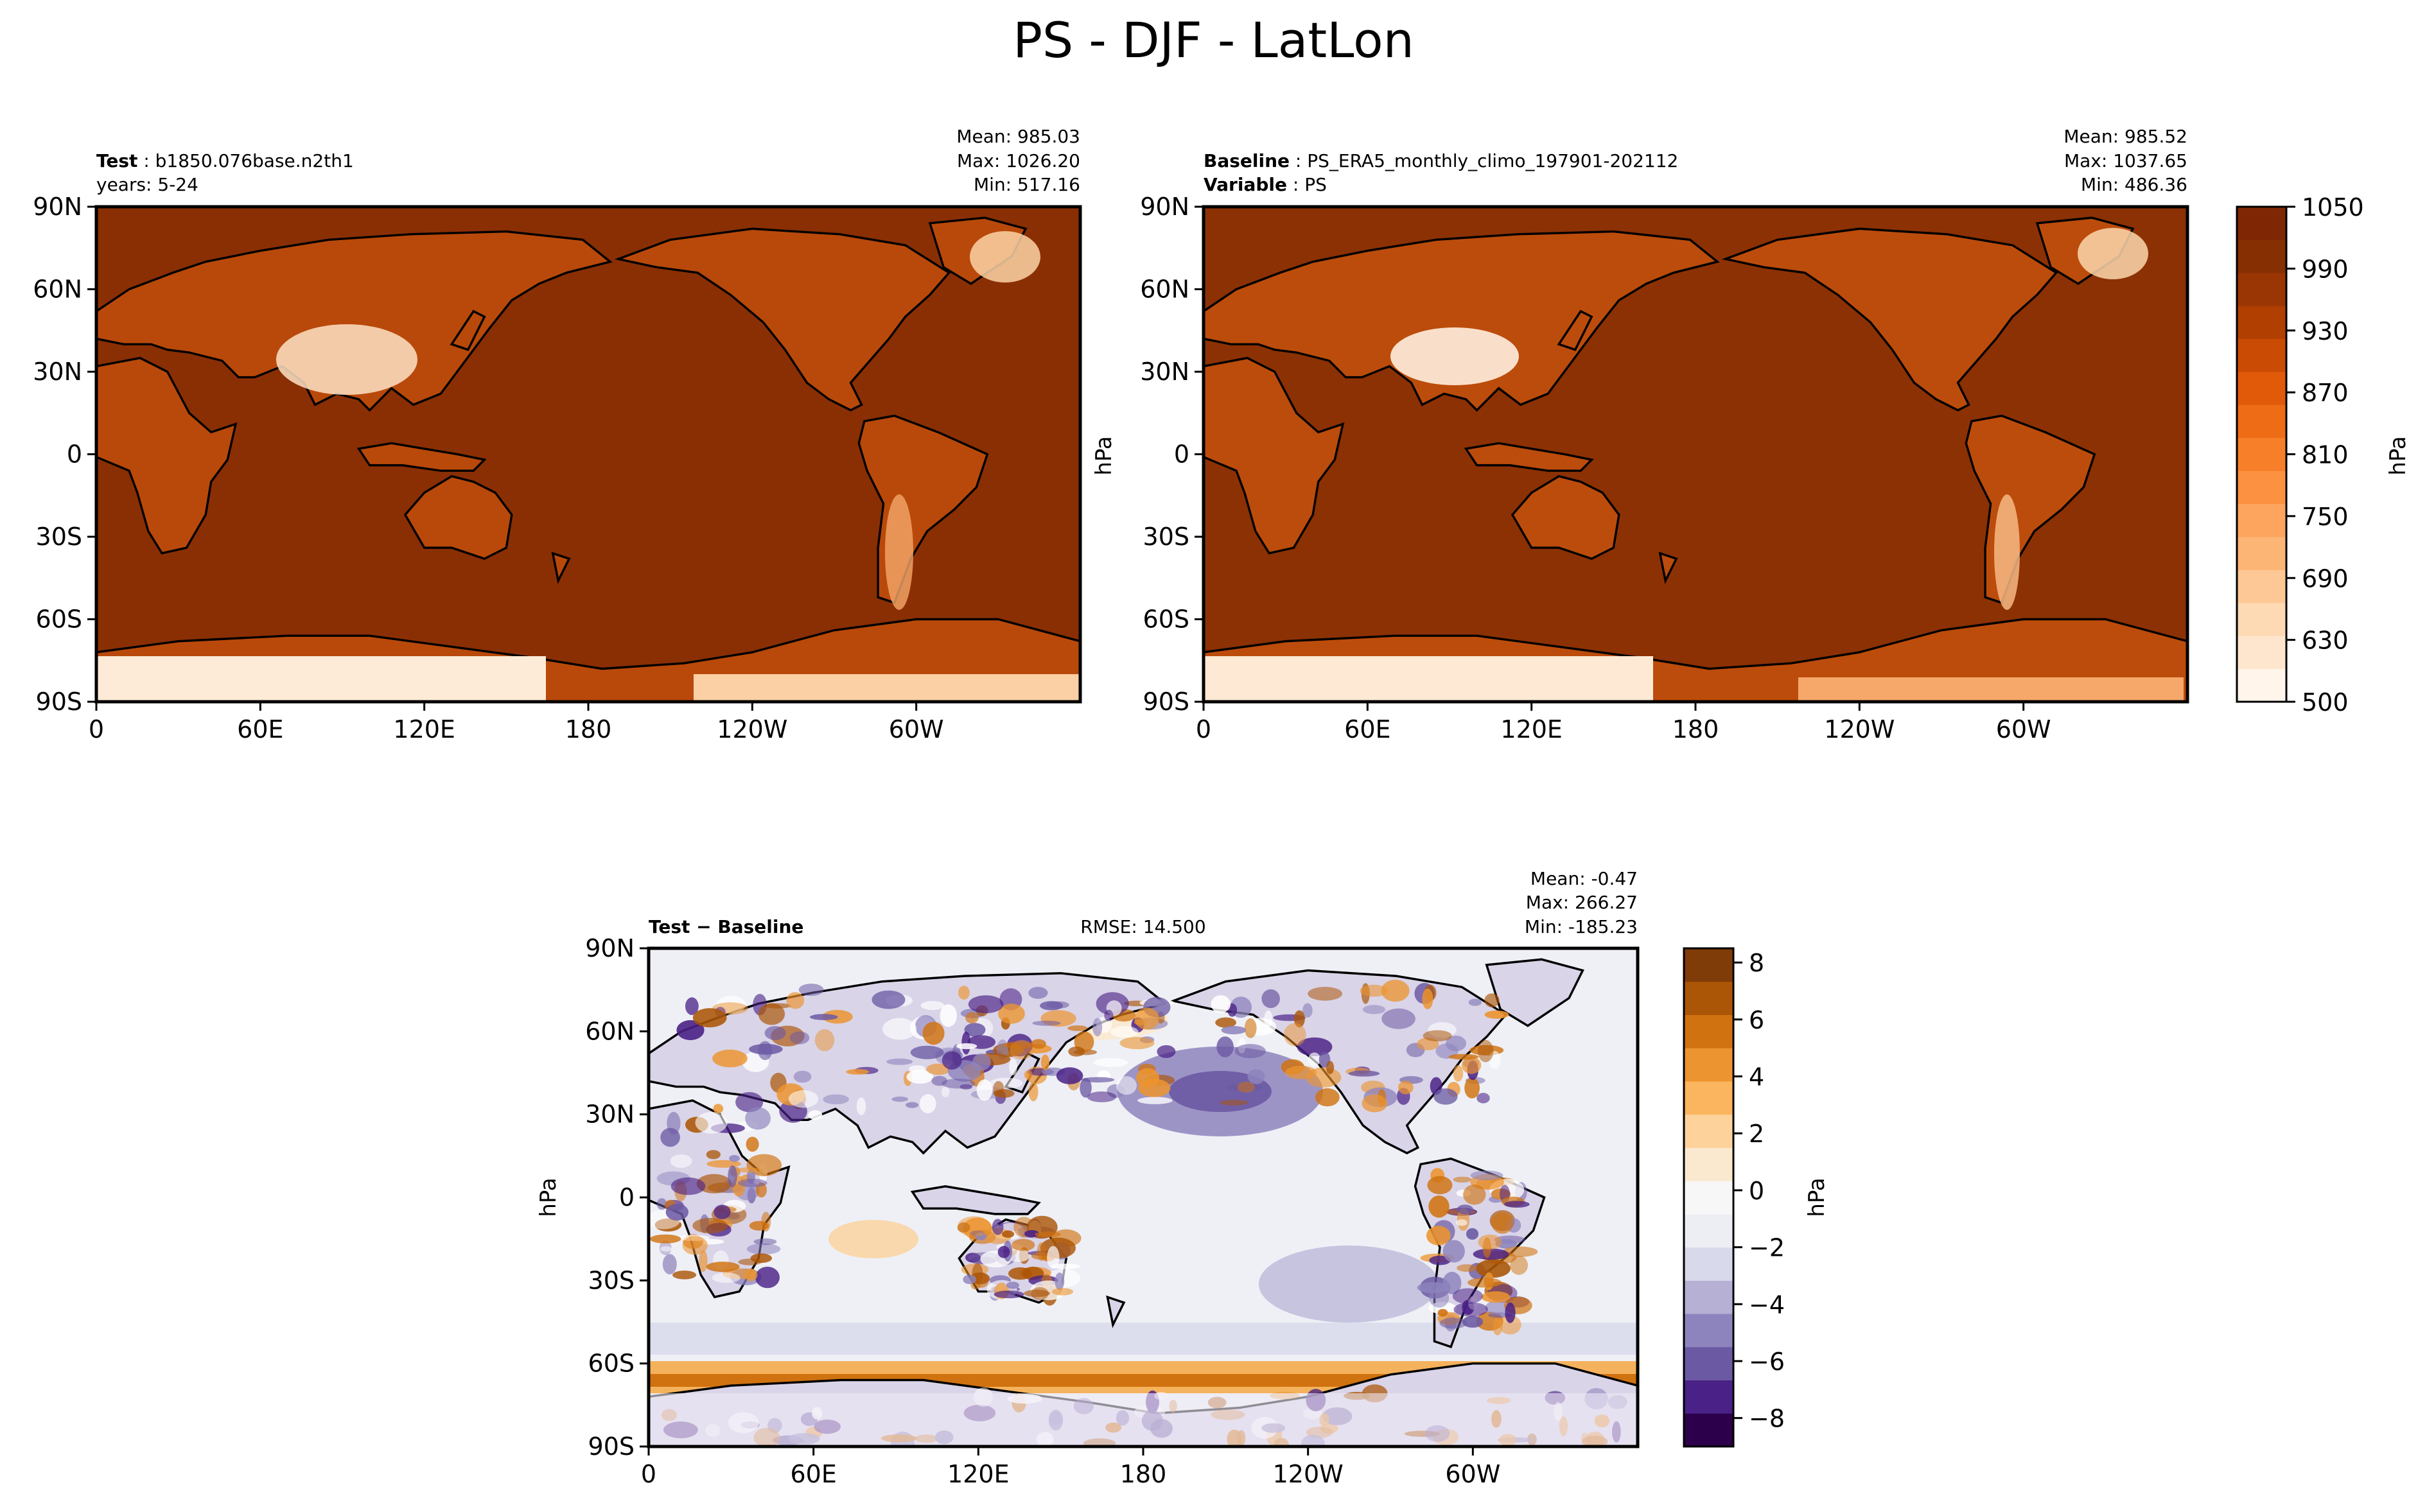 The image size is (2427, 1512). Describe the element at coordinates (1265, 184) in the screenshot. I see `baseline-variable: Variable : PS` at that location.